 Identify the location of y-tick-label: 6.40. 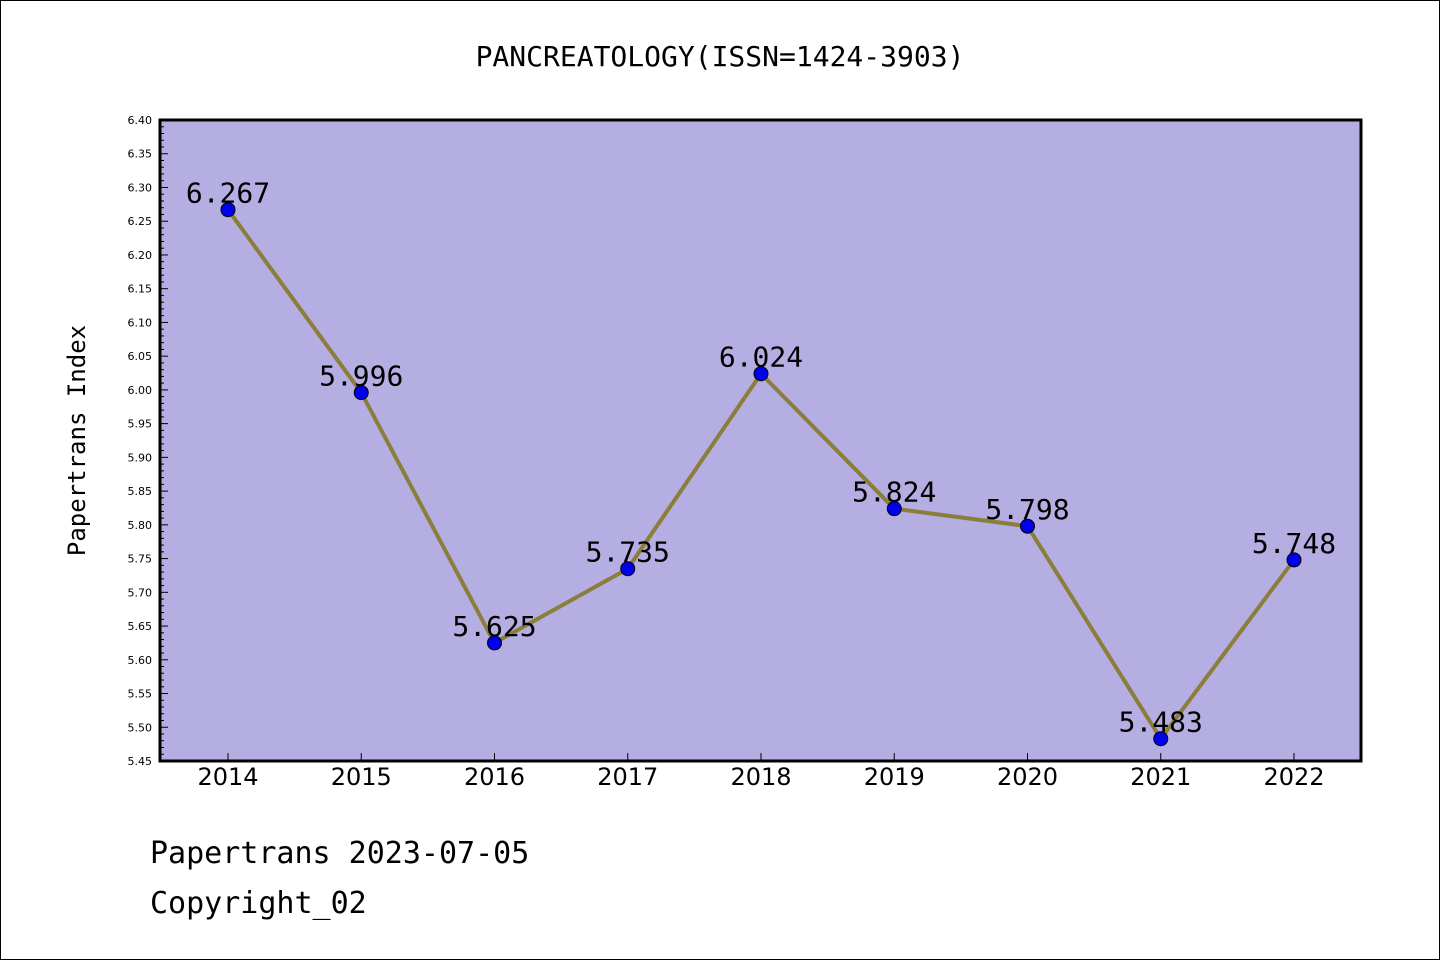
(140, 120).